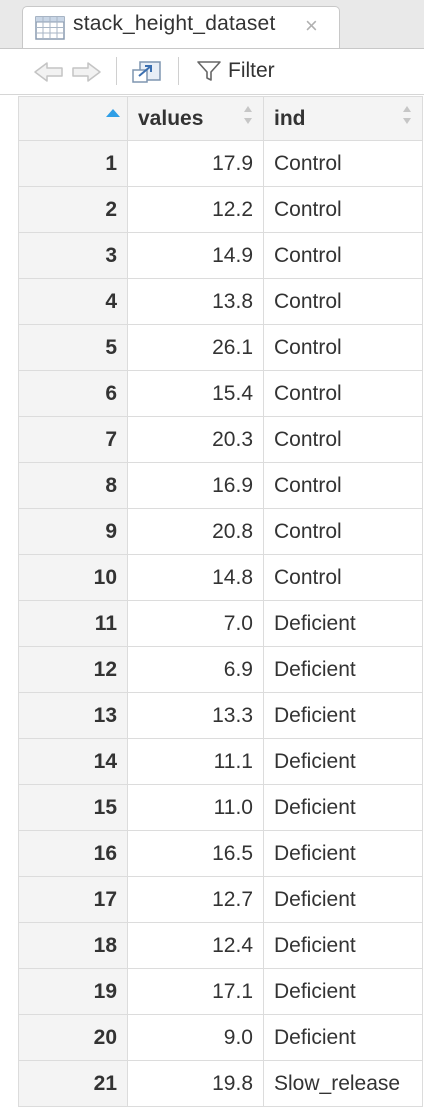 The height and width of the screenshot is (1108, 424). What do you see at coordinates (49, 72) in the screenshot?
I see `back-arrow-icon` at bounding box center [49, 72].